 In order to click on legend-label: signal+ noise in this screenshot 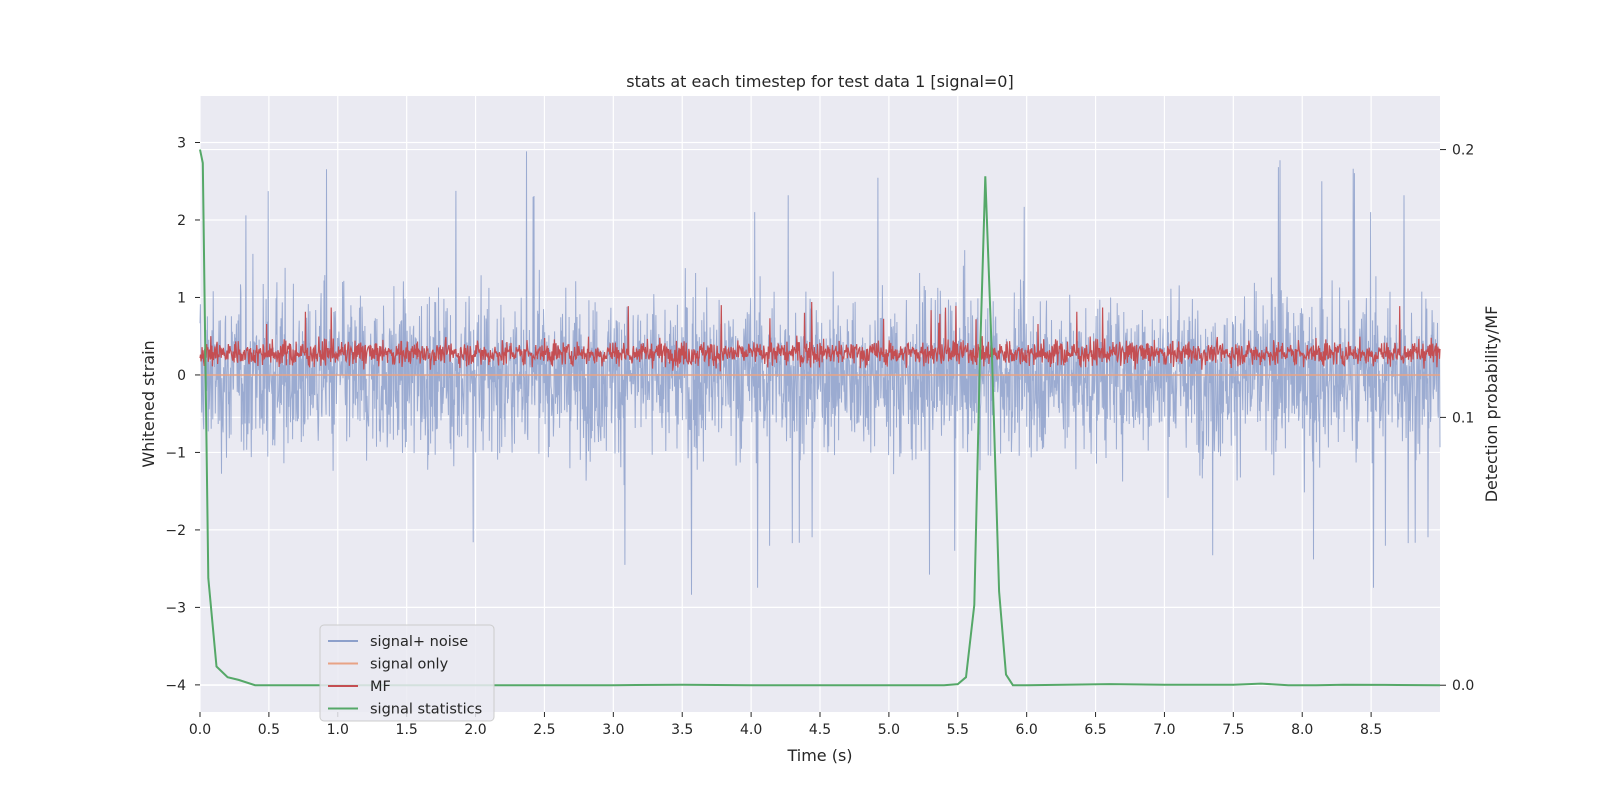, I will do `click(419, 642)`.